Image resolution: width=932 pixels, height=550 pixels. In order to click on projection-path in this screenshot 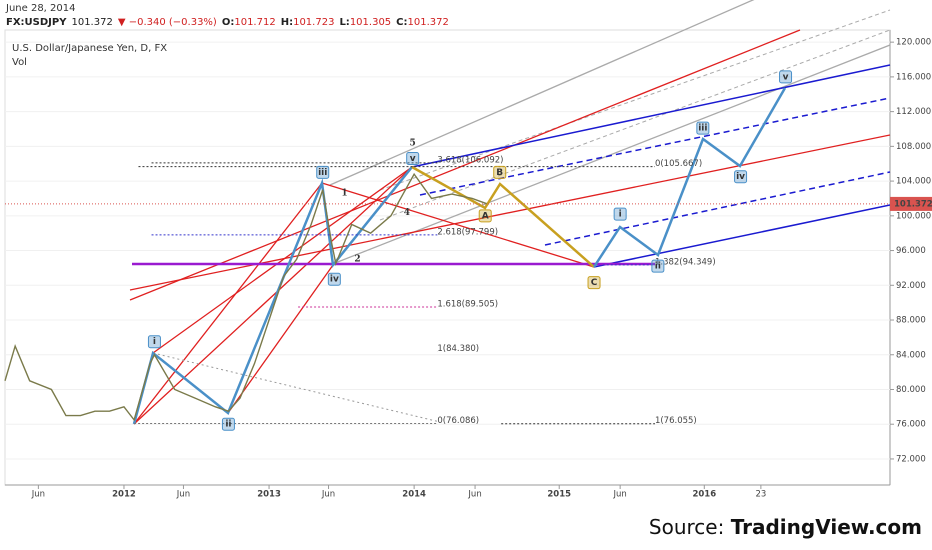, I will do `click(689, 177)`.